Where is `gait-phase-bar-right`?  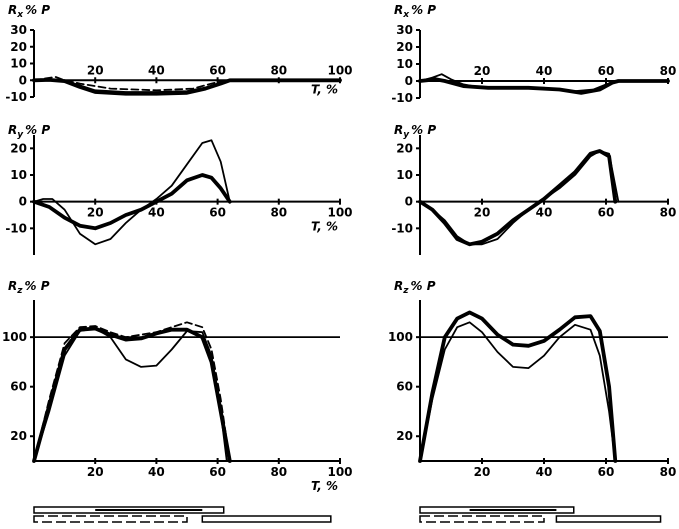
gait-phase-bar-right is located at coordinates (540, 514).